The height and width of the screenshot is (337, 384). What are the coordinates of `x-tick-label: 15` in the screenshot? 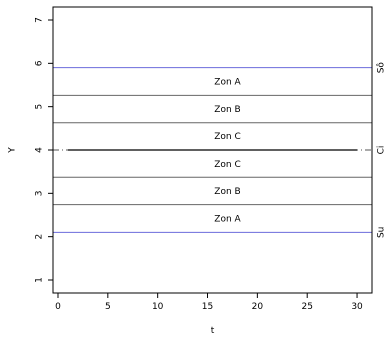 It's located at (207, 307).